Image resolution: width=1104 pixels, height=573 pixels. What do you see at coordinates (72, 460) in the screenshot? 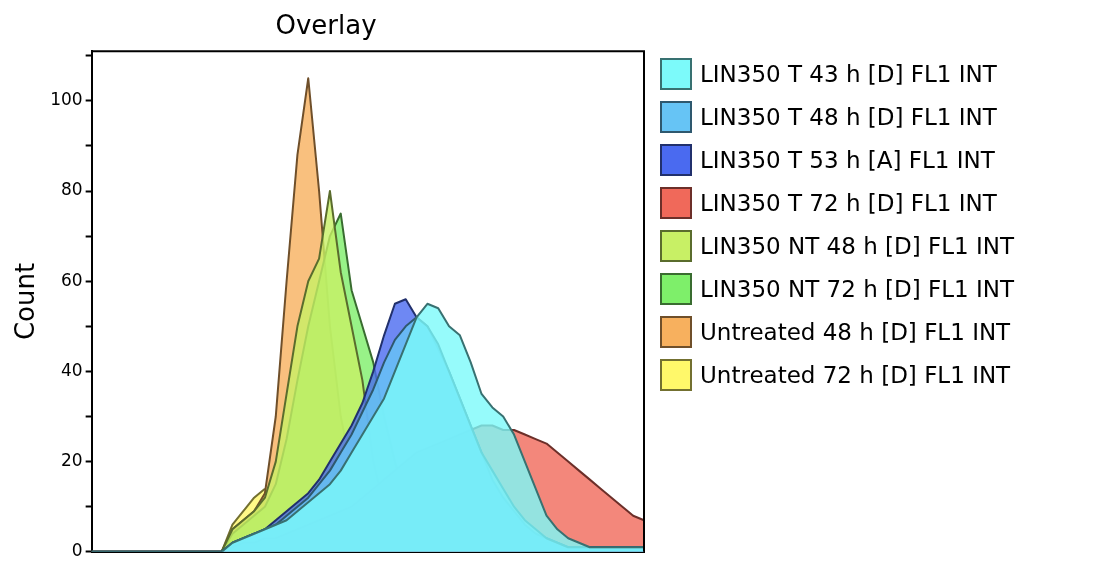
I see `y-tick-label: 20` at bounding box center [72, 460].